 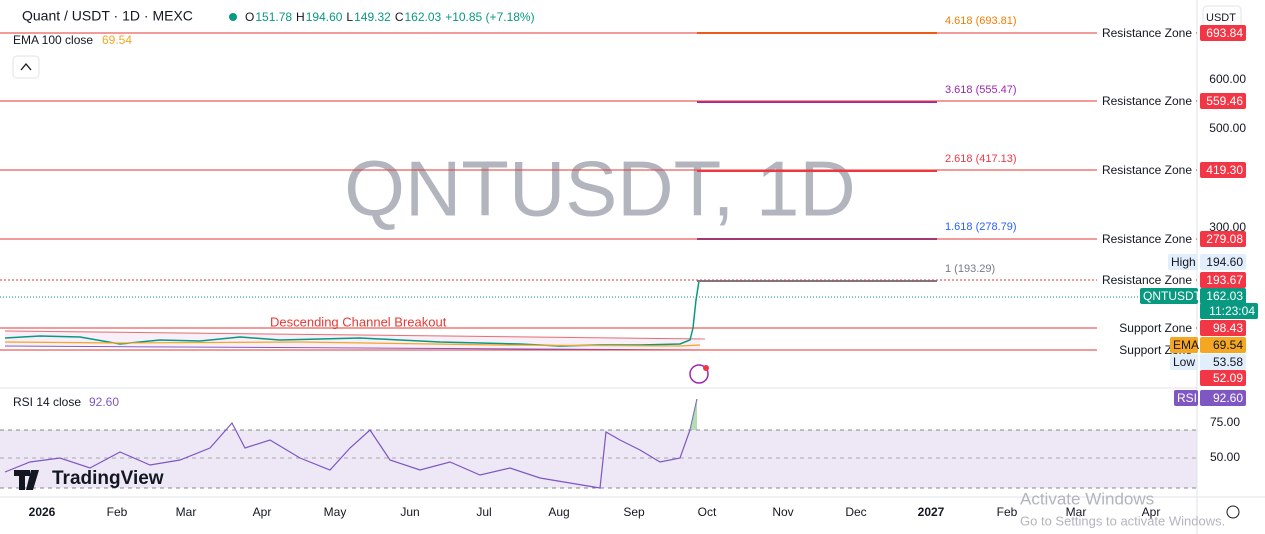 I want to click on price-candles, so click(x=352, y=313).